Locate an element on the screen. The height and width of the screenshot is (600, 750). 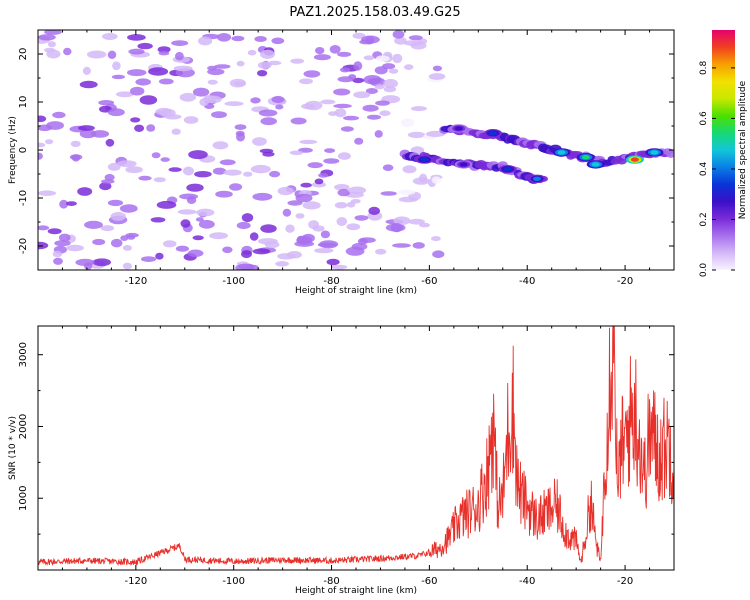
colorbar-tick-label: 0.4 is located at coordinates (704, 169).